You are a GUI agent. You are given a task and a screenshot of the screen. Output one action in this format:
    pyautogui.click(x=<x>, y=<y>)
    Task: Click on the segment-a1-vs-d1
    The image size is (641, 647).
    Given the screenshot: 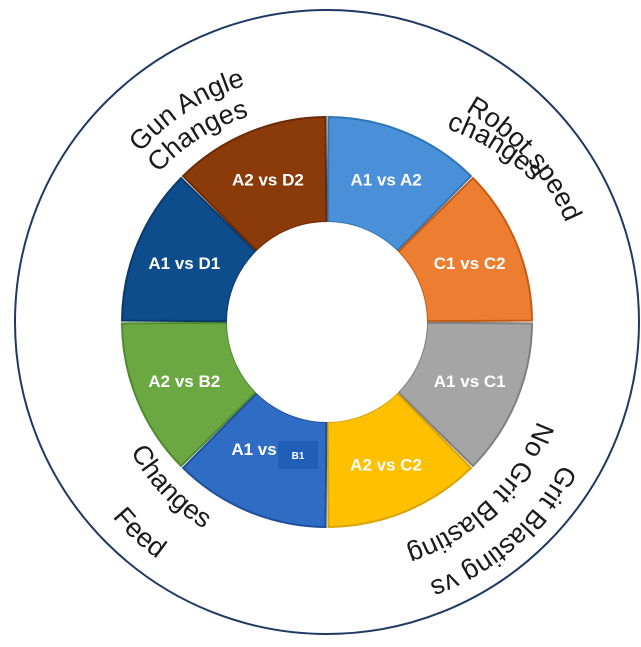 What is the action you would take?
    pyautogui.click(x=189, y=249)
    